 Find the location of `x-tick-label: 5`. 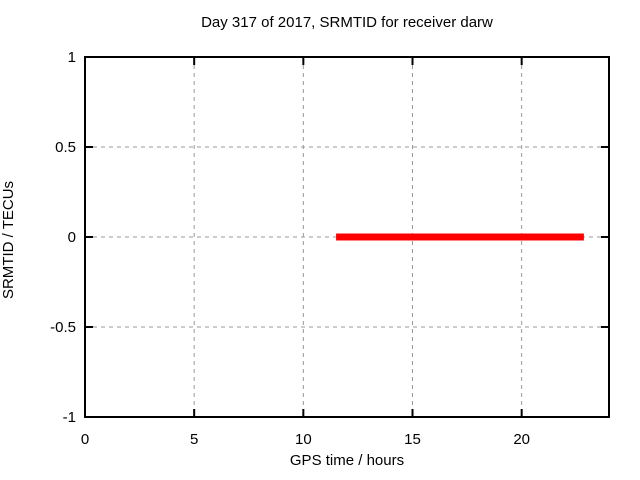

x-tick-label: 5 is located at coordinates (194, 439).